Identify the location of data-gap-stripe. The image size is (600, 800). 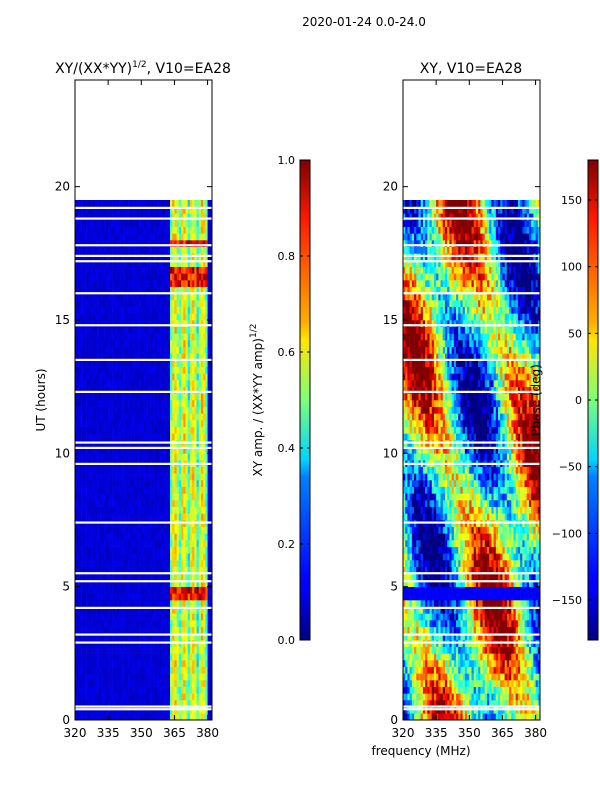
(143, 709).